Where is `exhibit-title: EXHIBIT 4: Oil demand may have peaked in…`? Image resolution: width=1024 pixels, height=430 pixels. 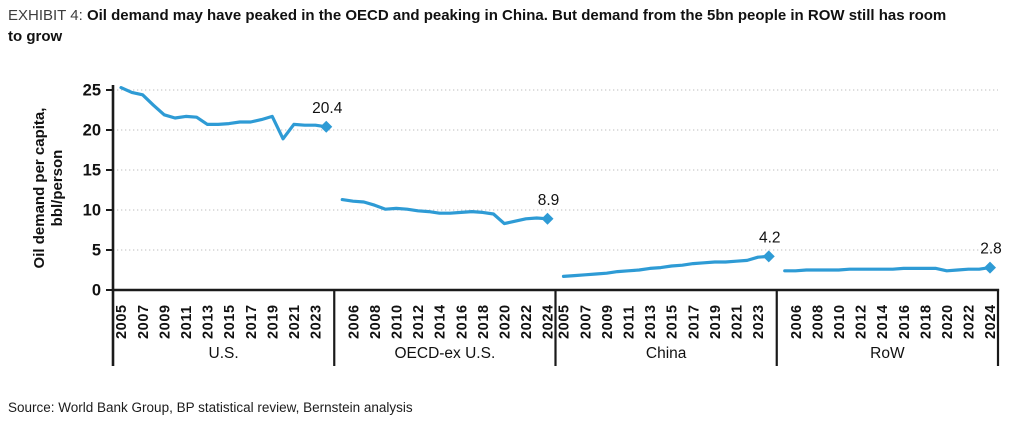
exhibit-title: EXHIBIT 4: Oil demand may have peaked in… is located at coordinates (478, 26).